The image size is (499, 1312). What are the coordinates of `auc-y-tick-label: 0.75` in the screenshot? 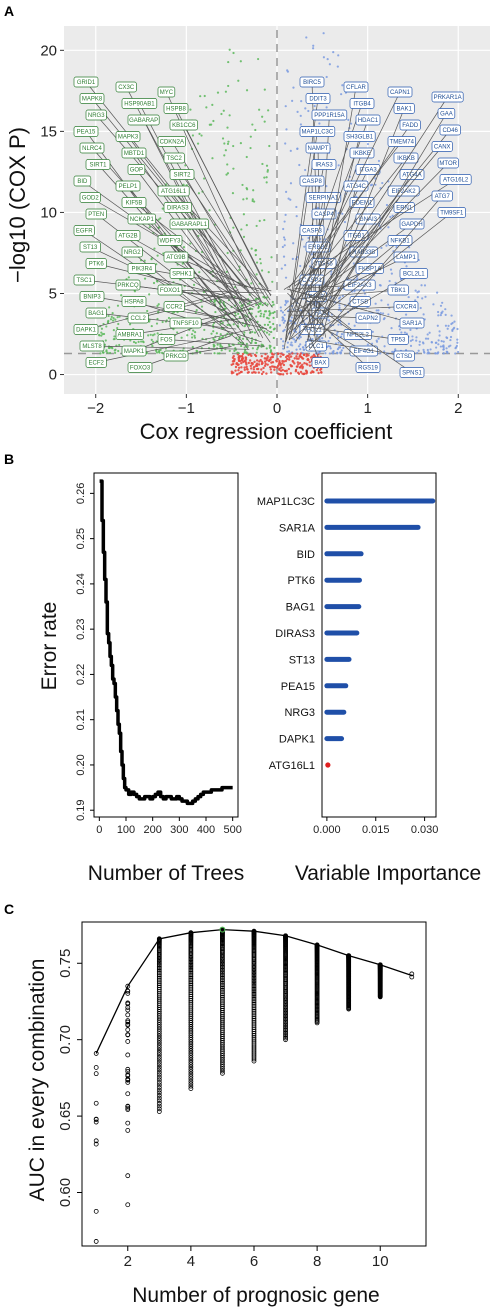 It's located at (65, 963).